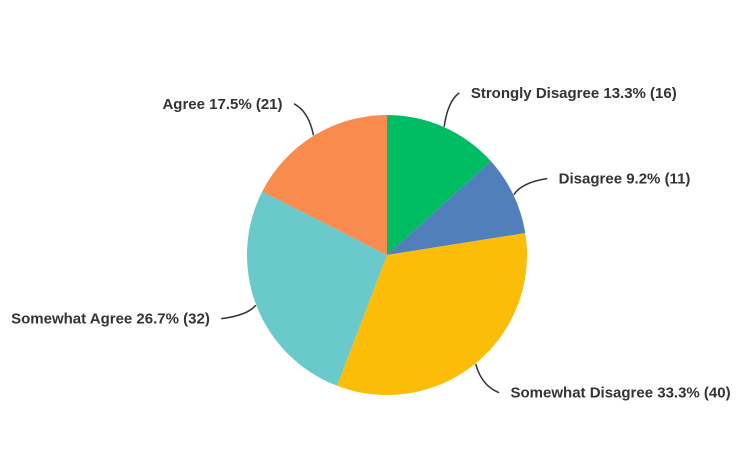  I want to click on pie-slice-strongly-disagree, so click(439, 185).